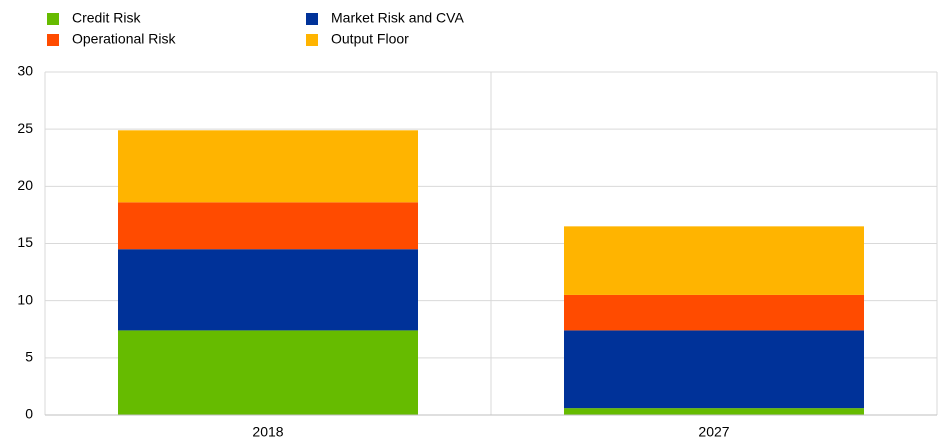  I want to click on legend-label: Operational Risk, so click(124, 39).